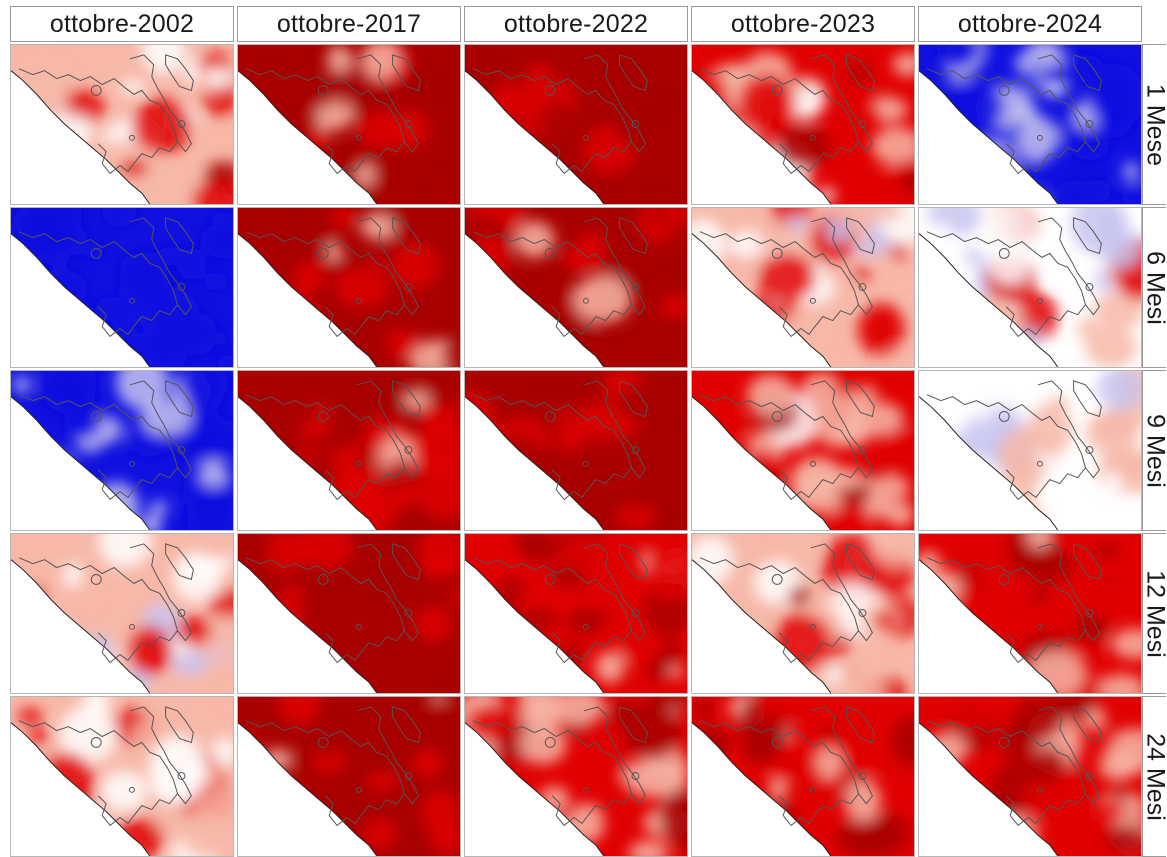  I want to click on row-header-label: 12 Mesi, so click(1154, 613).